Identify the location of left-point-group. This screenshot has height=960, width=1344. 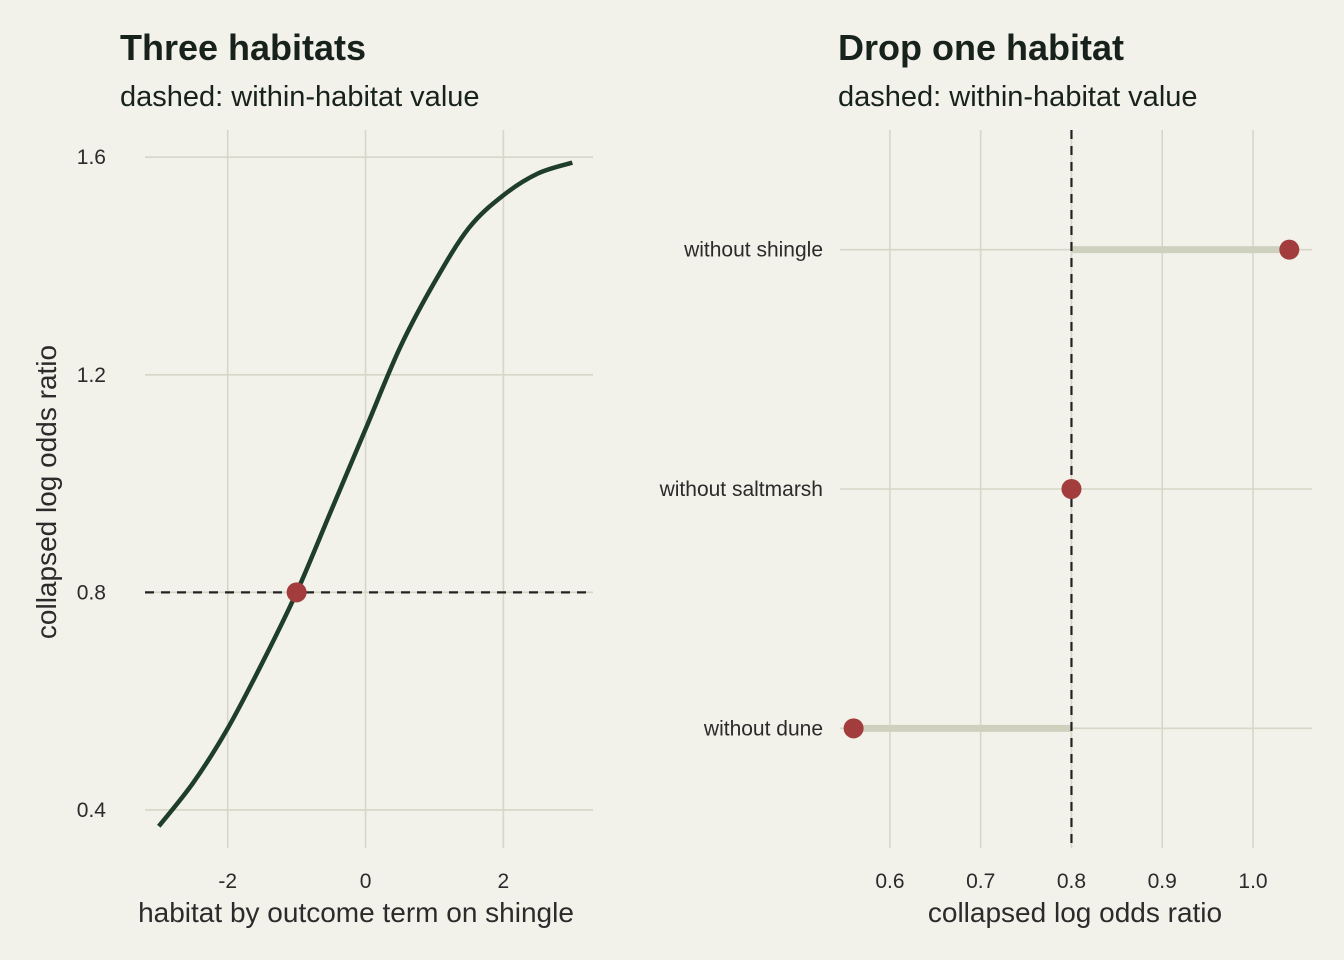
(296, 592).